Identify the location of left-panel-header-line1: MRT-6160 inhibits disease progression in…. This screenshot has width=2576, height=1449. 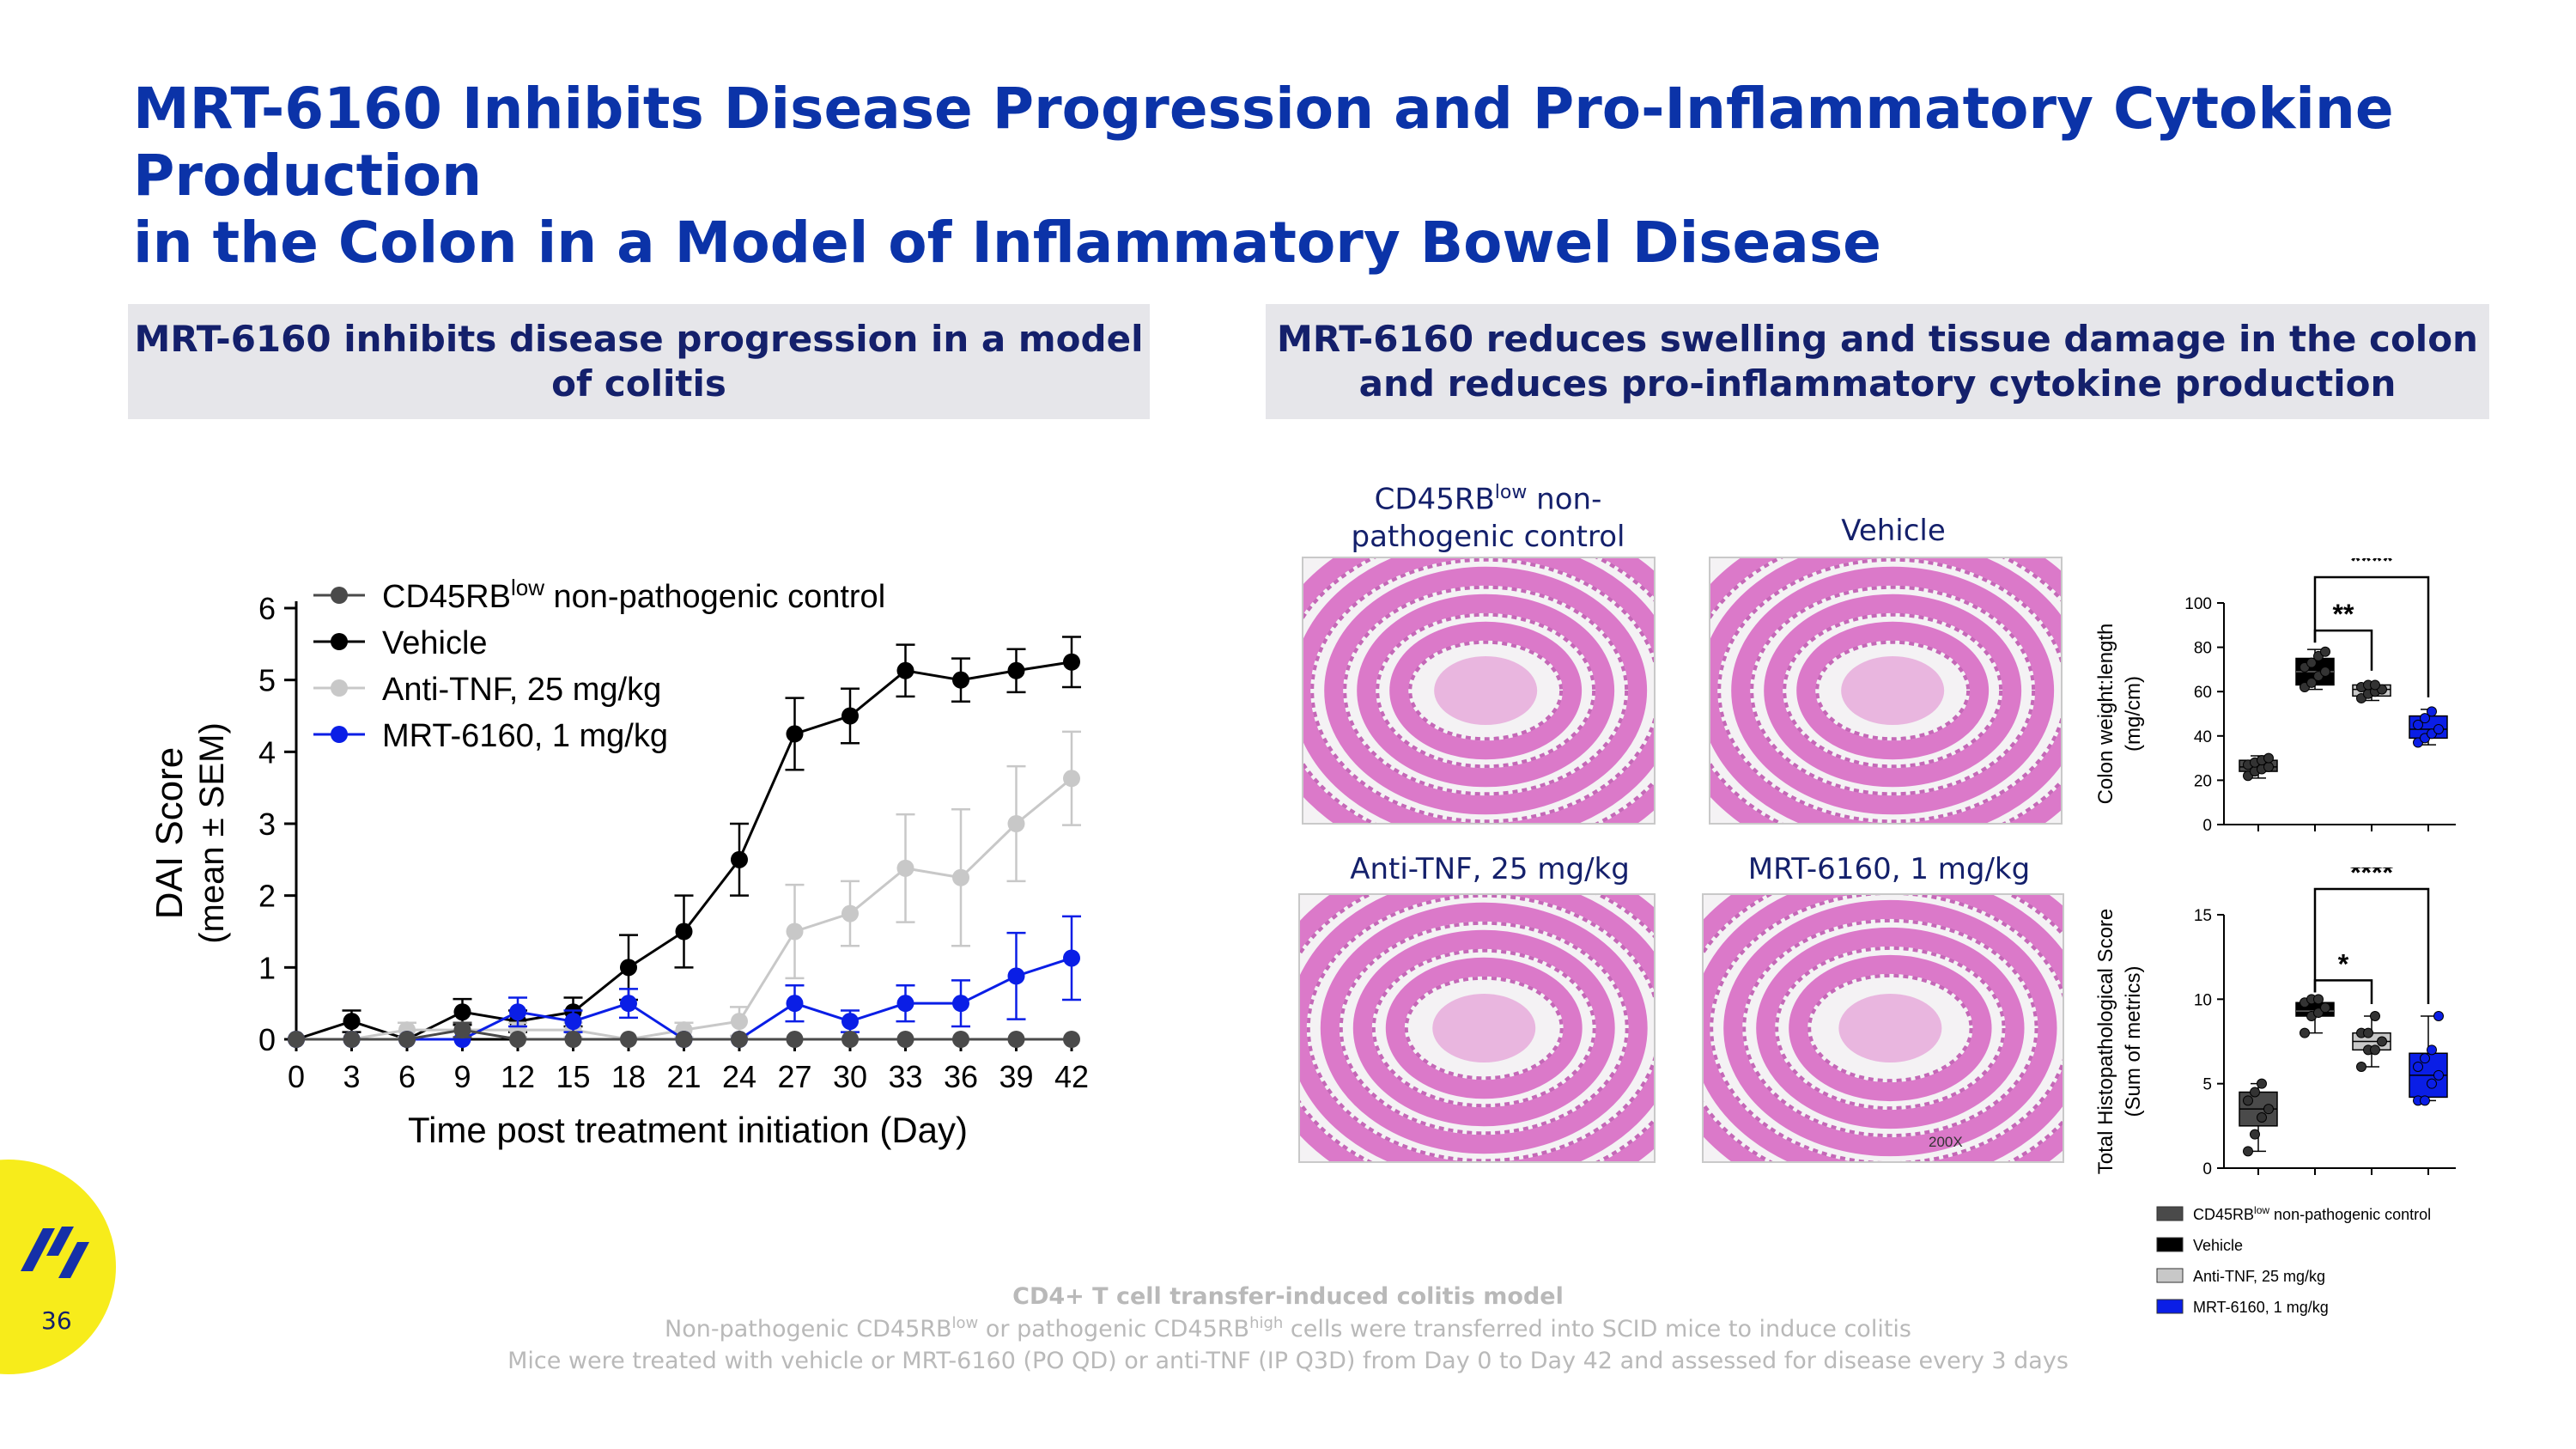
(639, 339).